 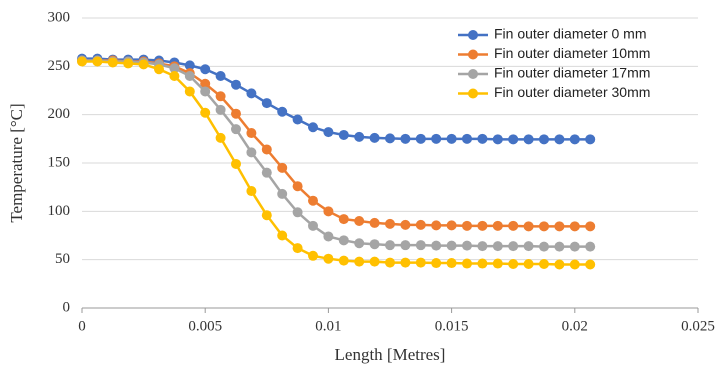 I want to click on y-tick-label: 150, so click(x=59, y=162).